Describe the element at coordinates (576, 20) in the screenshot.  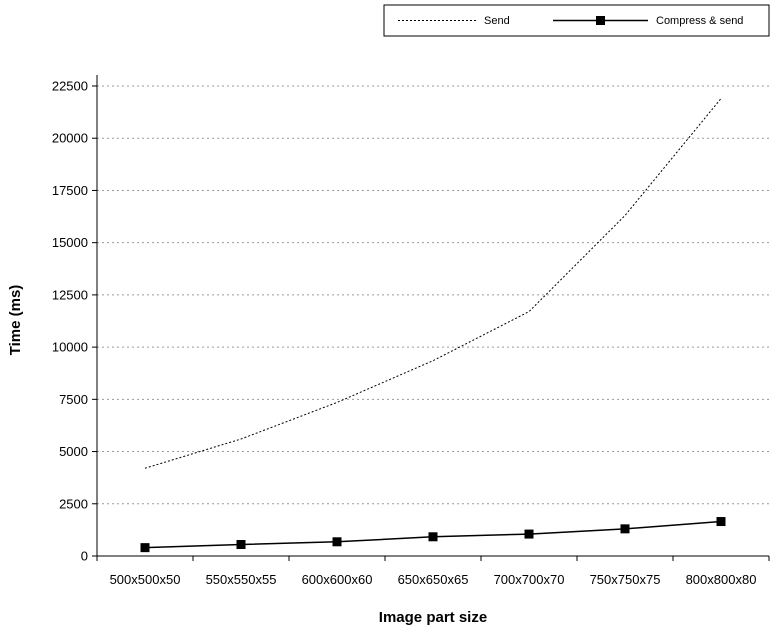
I see `legend: Send Compress & send` at that location.